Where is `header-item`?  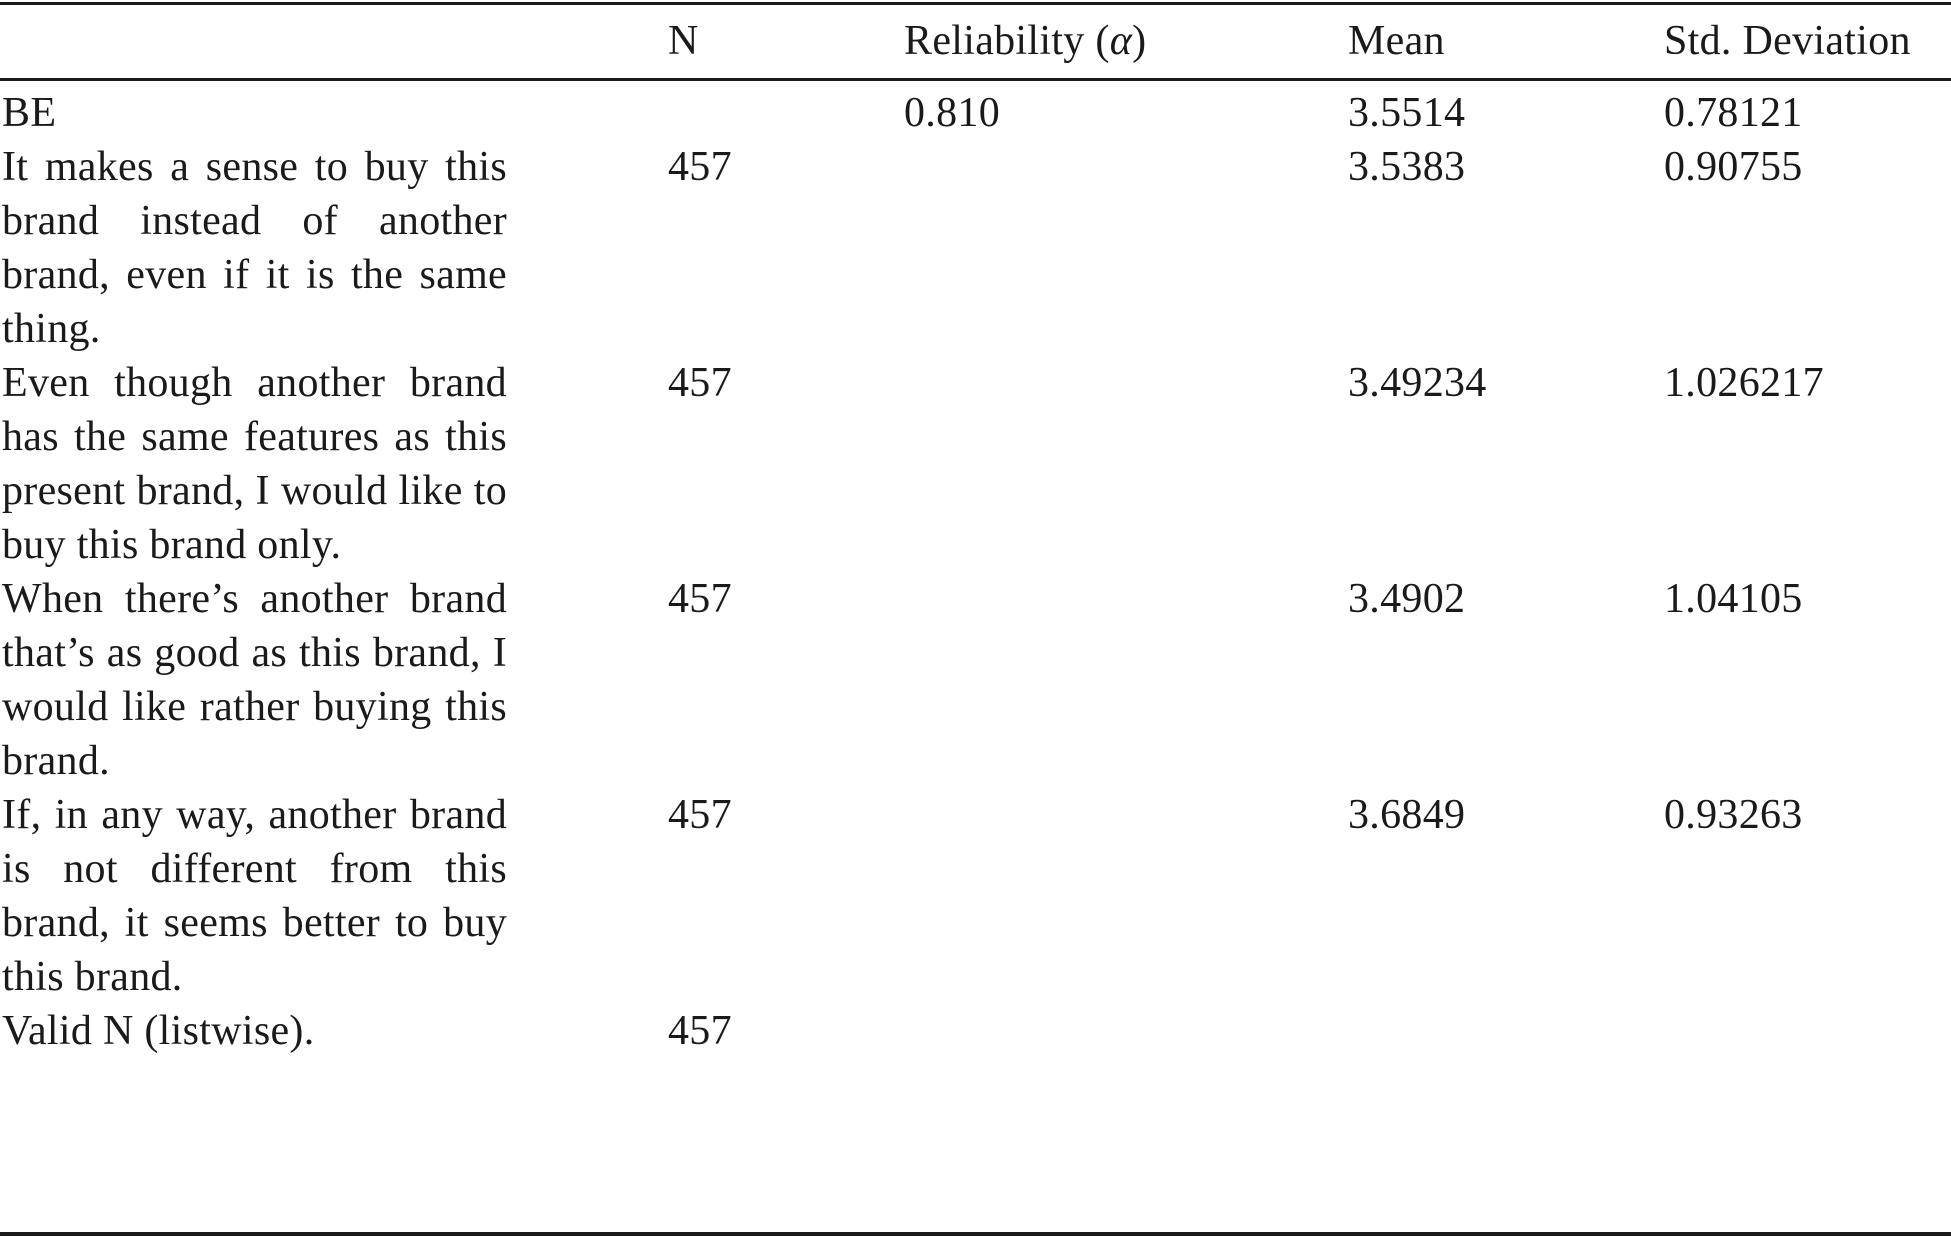 header-item is located at coordinates (334, 40).